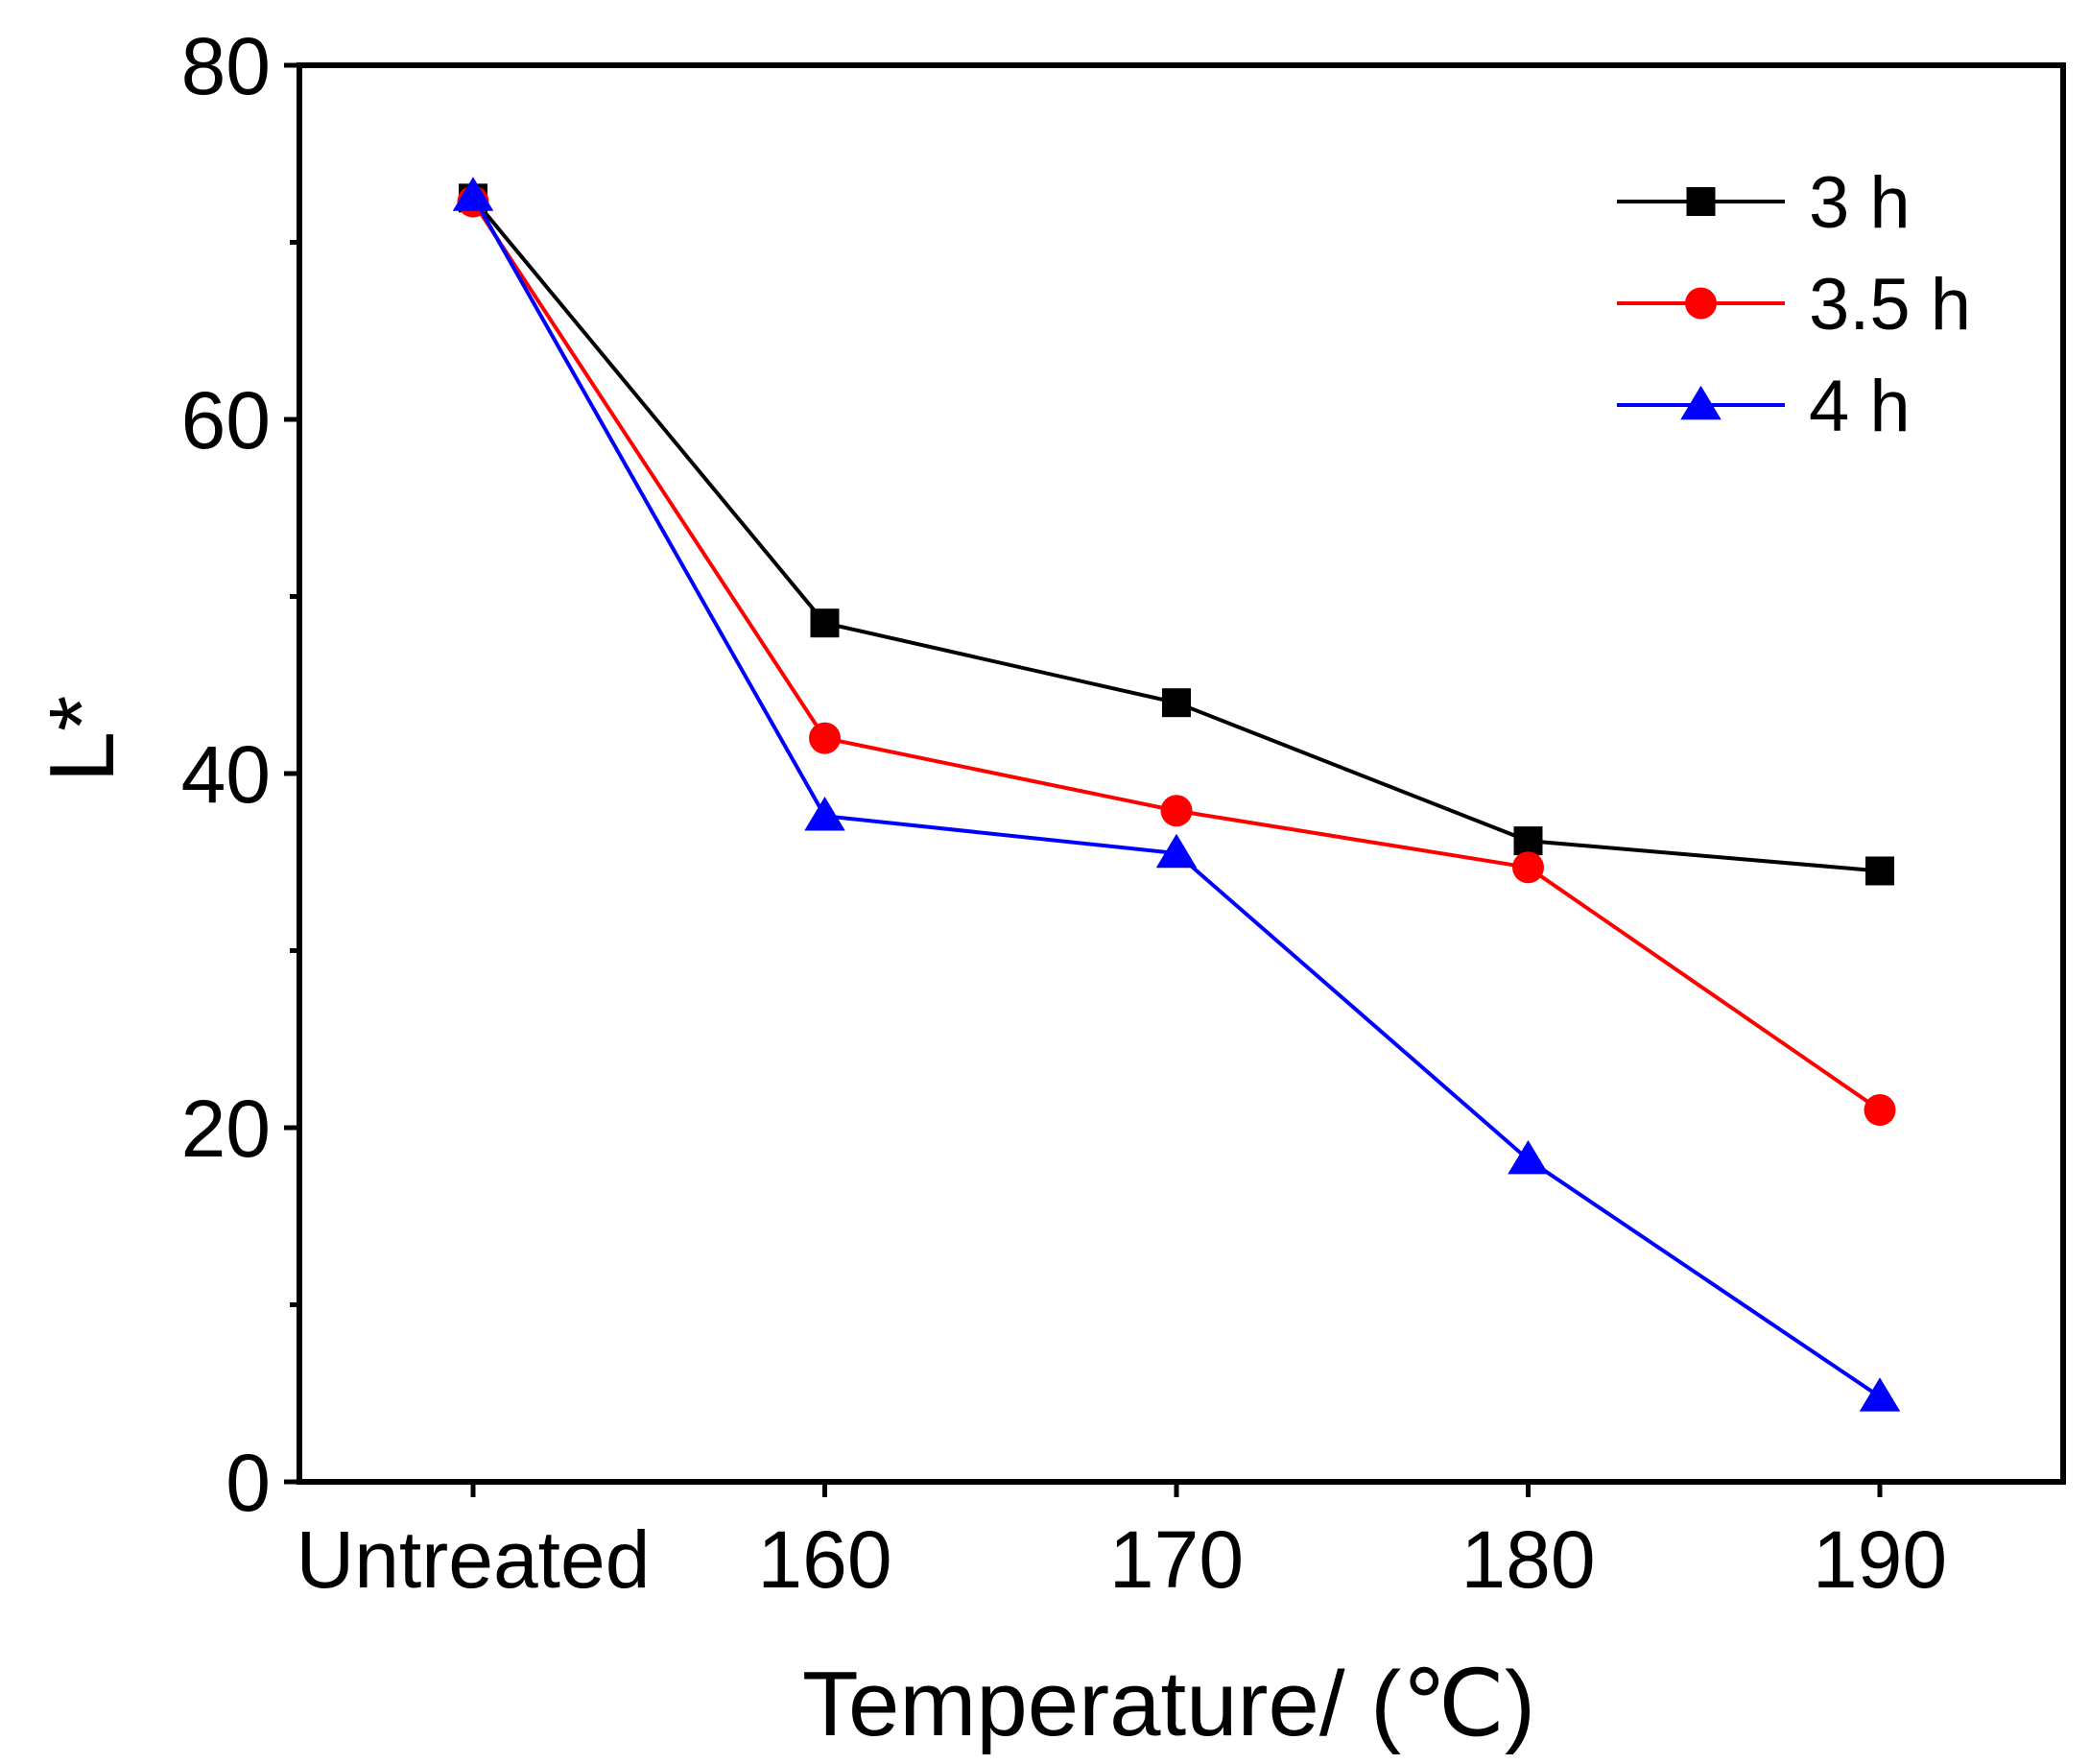 This screenshot has height=1764, width=2090. I want to click on y-tick-label: 0, so click(248, 1483).